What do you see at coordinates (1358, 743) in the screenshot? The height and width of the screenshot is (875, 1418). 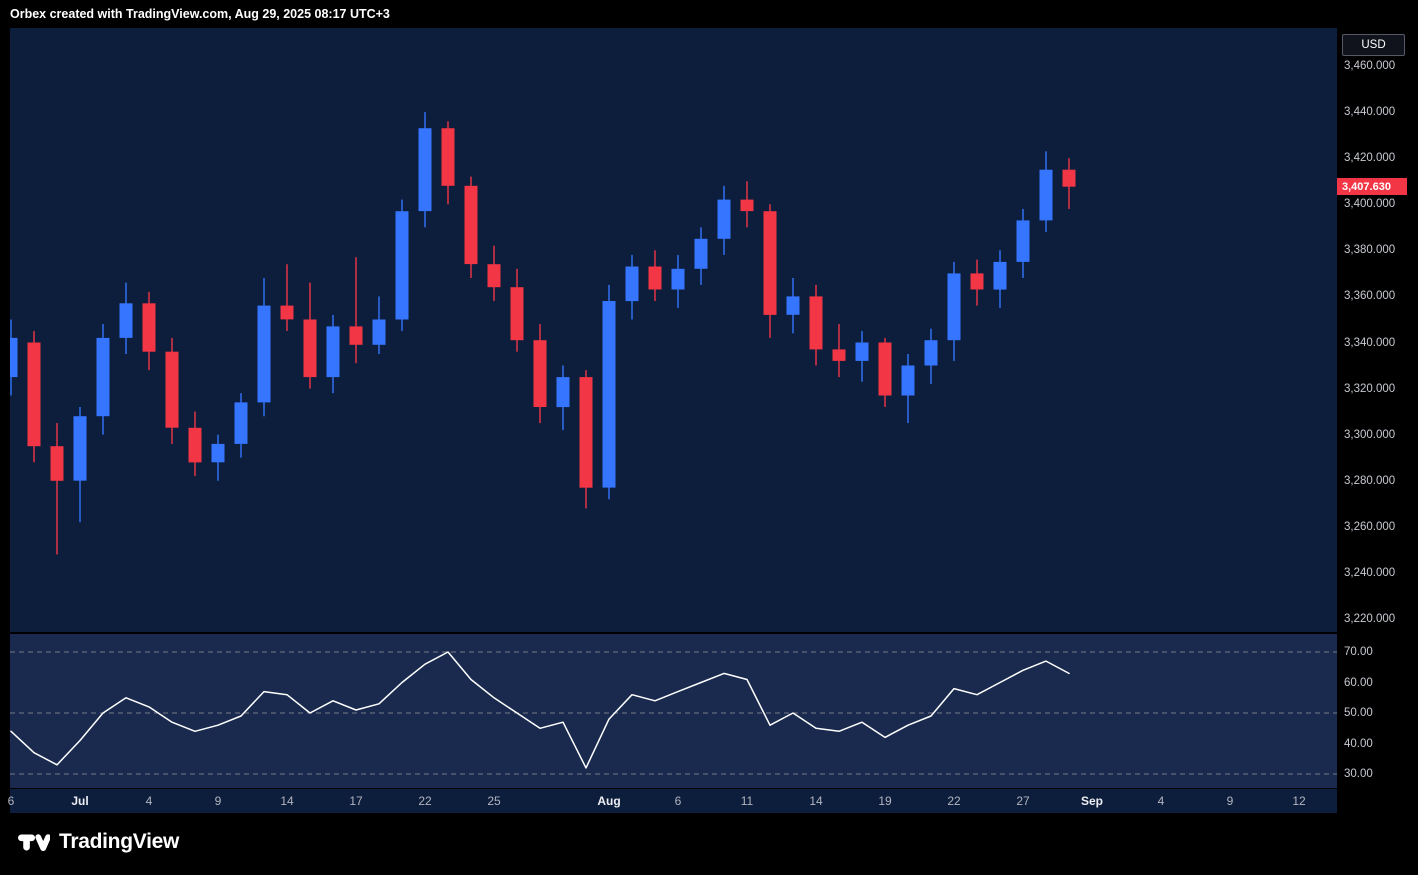 I see `rsi-axis-label: 40.00` at bounding box center [1358, 743].